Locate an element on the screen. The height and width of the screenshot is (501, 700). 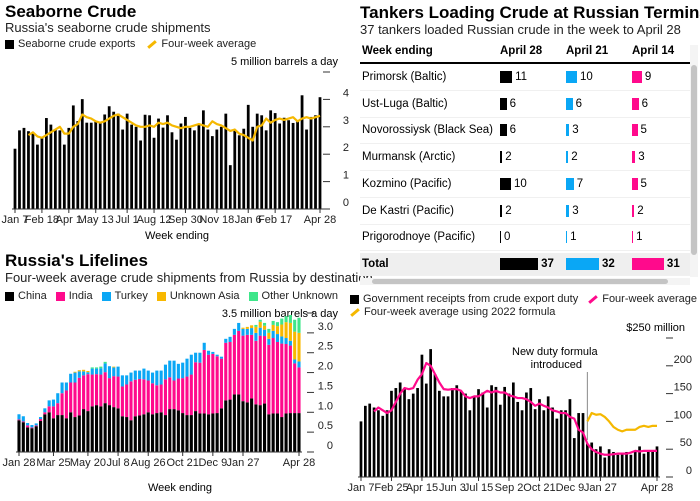
count-cell: 7 is located at coordinates (574, 183).